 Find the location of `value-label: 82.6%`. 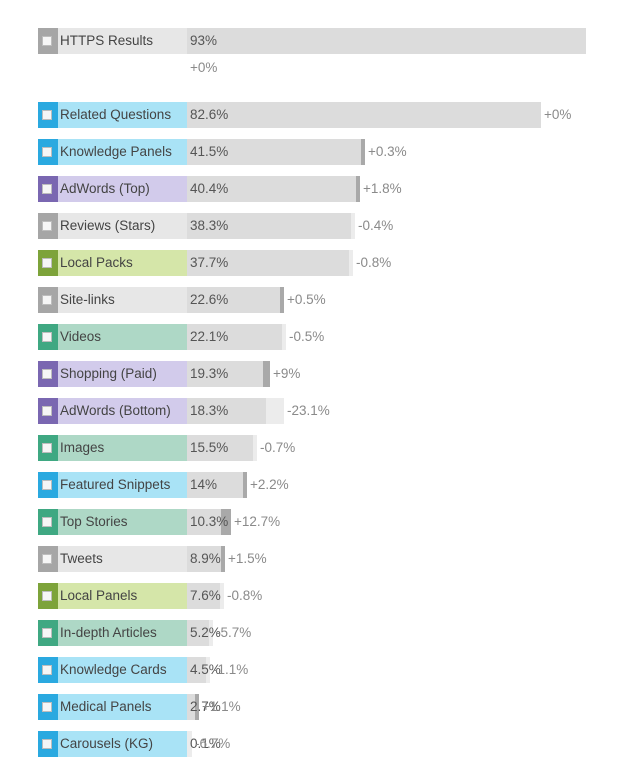

value-label: 82.6% is located at coordinates (209, 114).